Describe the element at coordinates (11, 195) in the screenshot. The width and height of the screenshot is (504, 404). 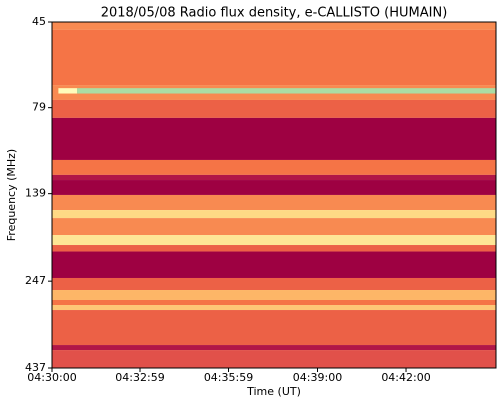
I see `y-axis-label: Frequency (MHz)` at that location.